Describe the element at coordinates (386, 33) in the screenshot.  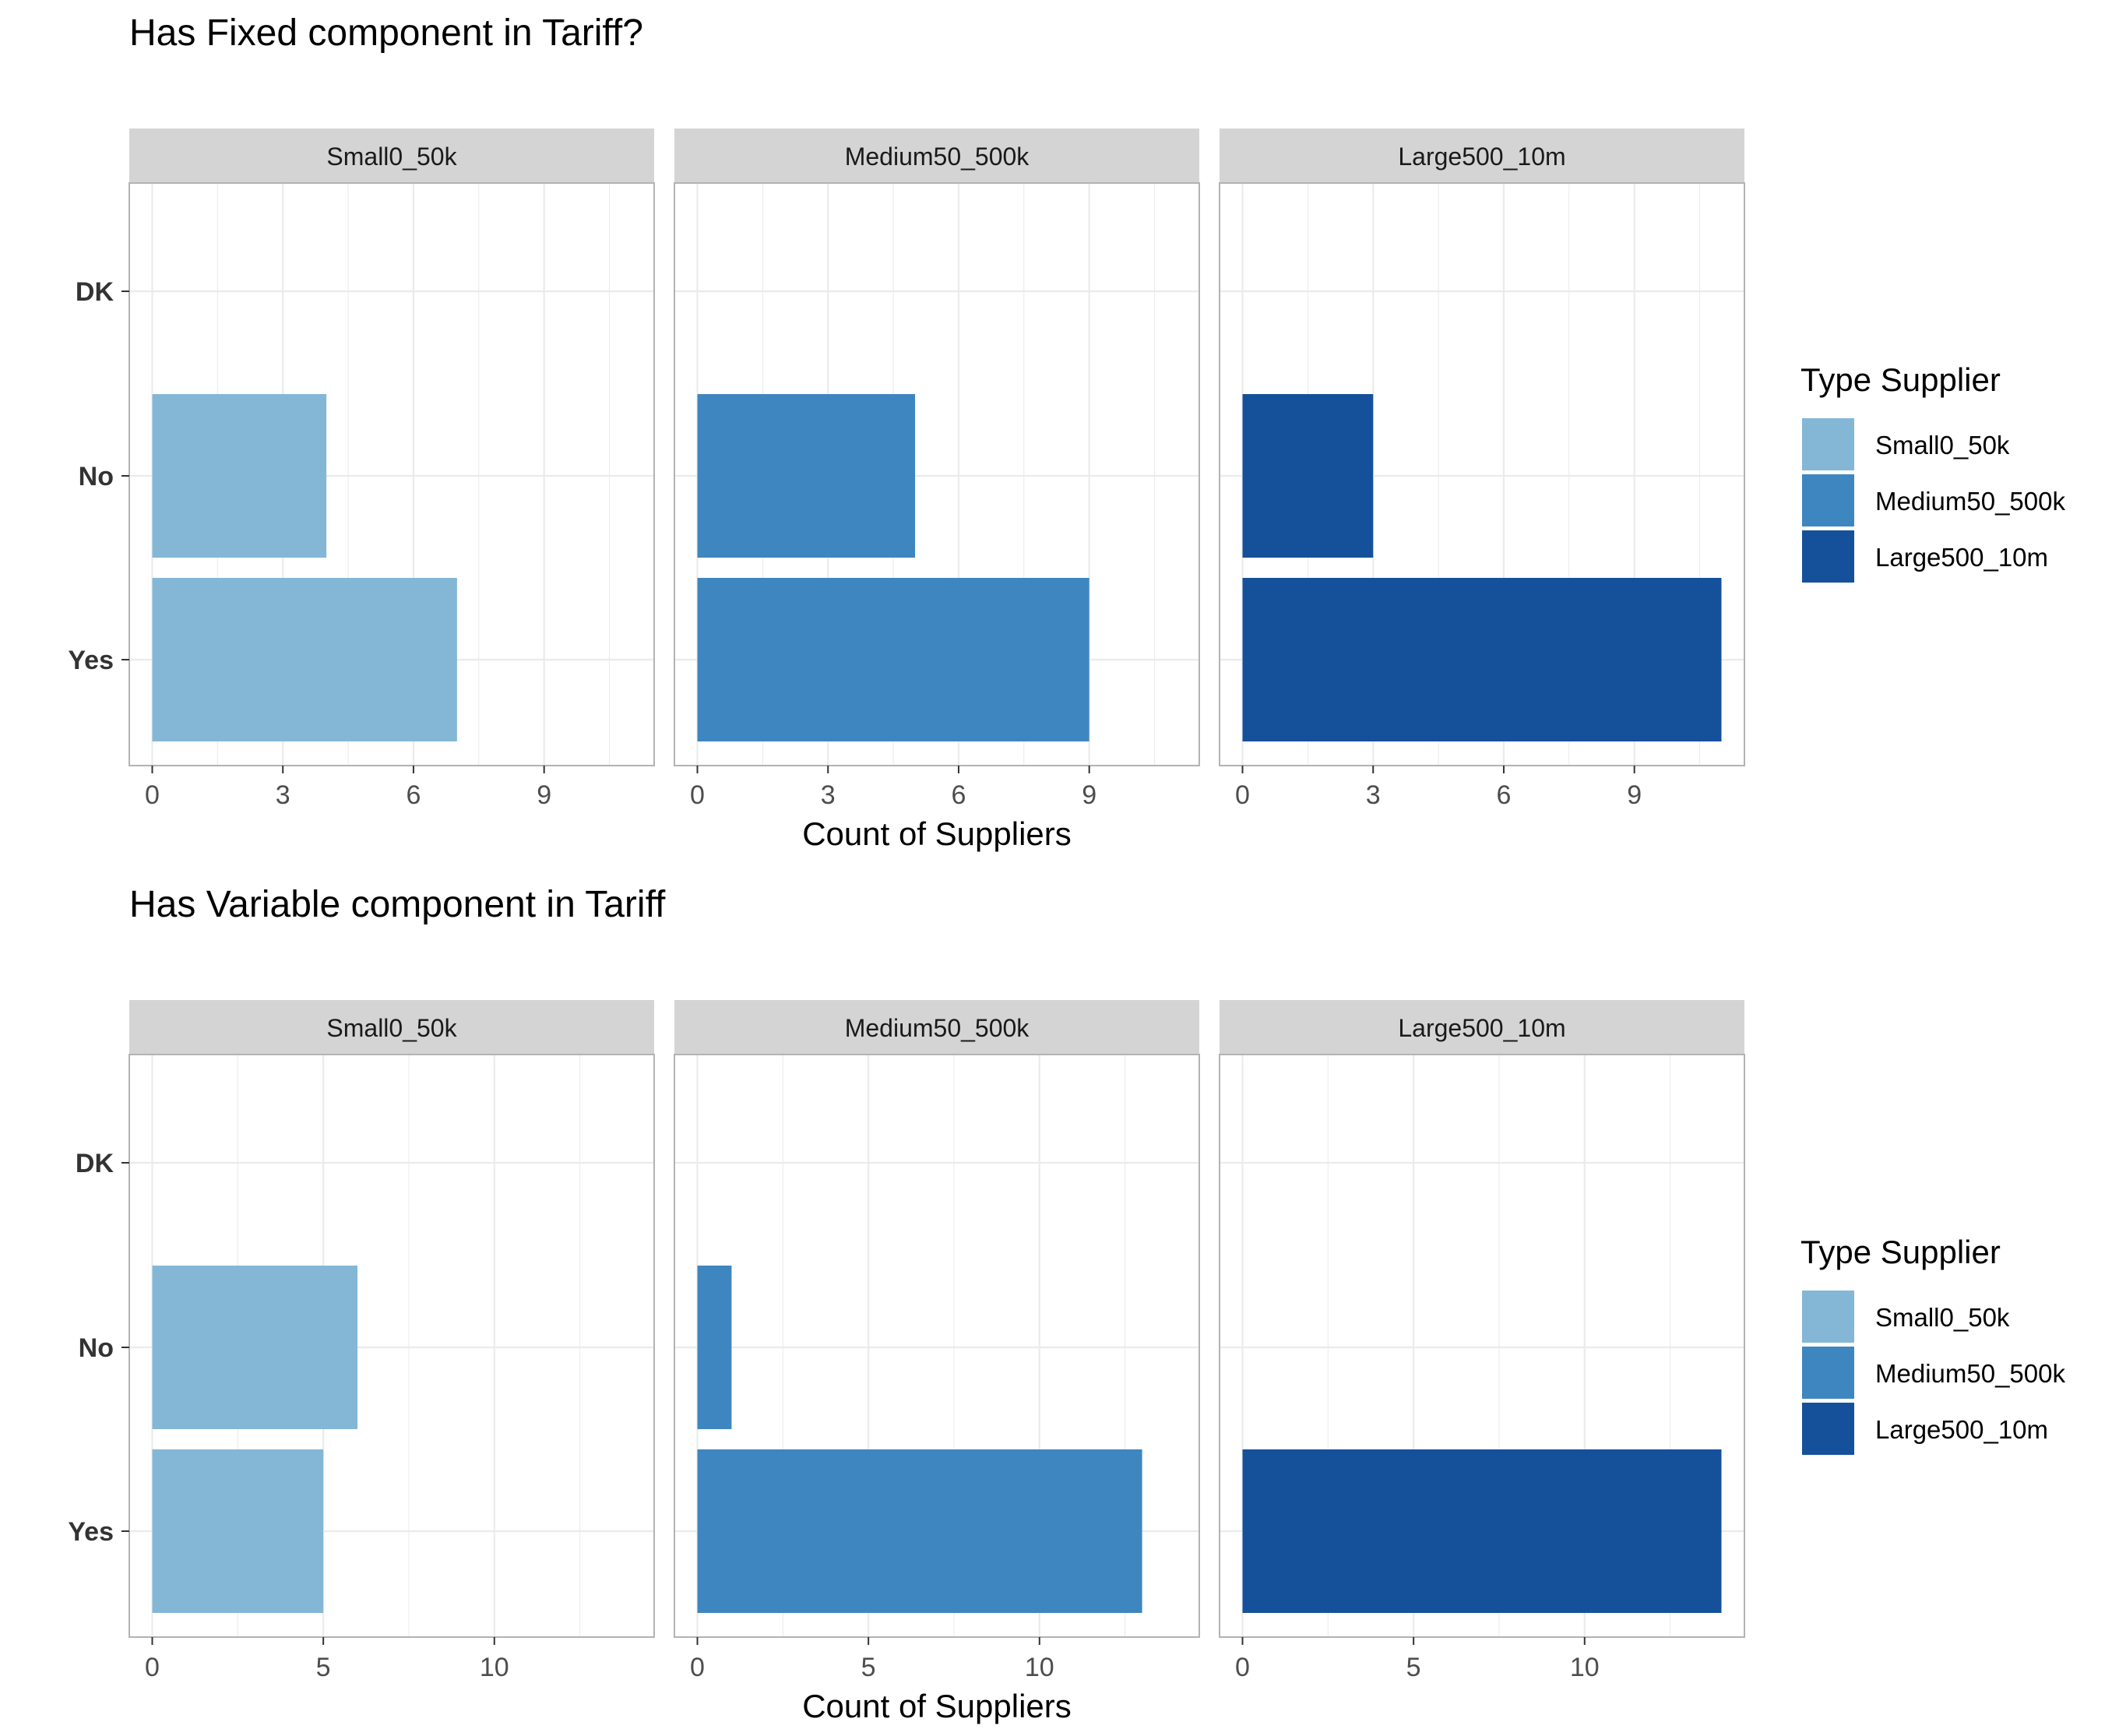
I see `chart-title: Has Fixed component in Tariff?` at that location.